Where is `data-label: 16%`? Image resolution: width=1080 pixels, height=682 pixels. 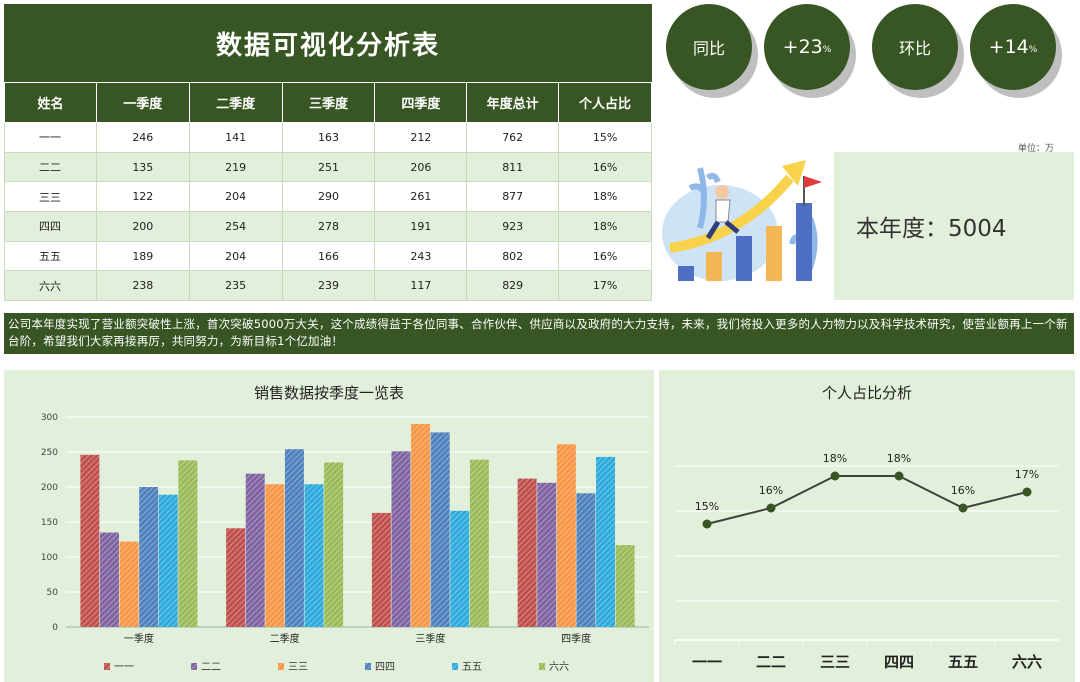
data-label: 16% is located at coordinates (963, 490).